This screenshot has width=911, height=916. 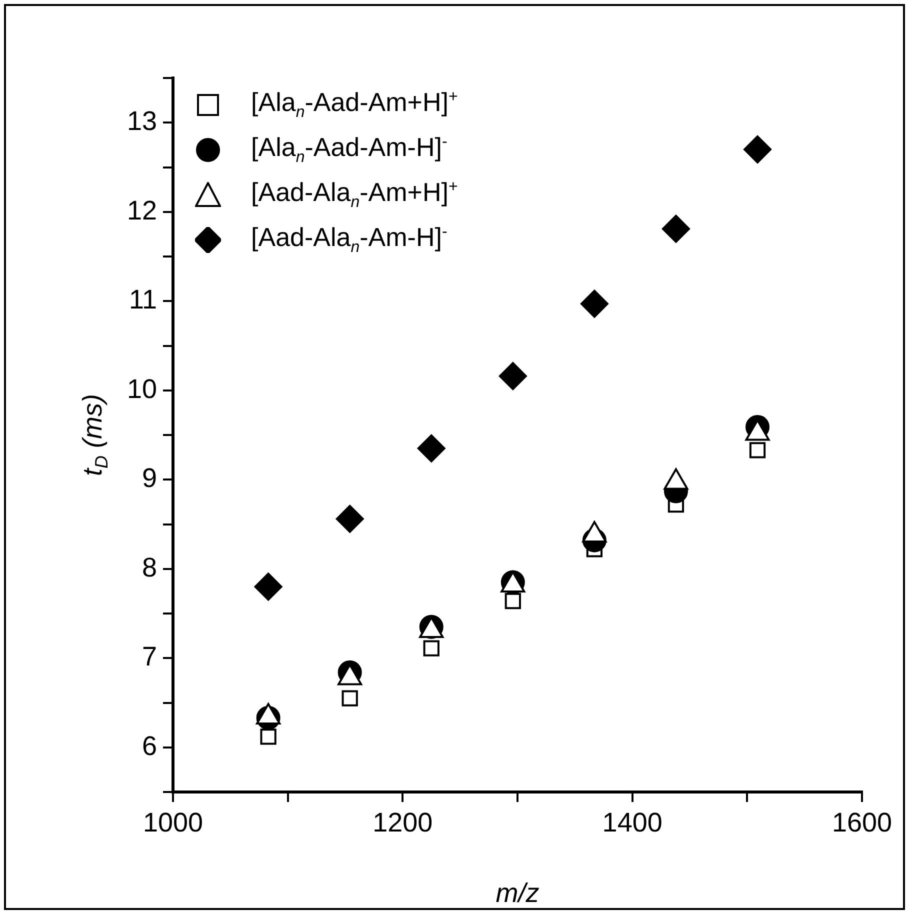 I want to click on legend-label: [Aad-Ala$_{n}$-Am+H]$^{+}$, so click(x=354, y=194).